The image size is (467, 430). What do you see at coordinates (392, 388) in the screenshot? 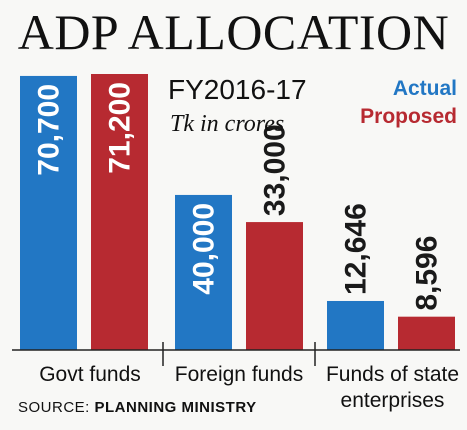
I see `category-label-state-enterprises: Funds of state enterprises` at bounding box center [392, 388].